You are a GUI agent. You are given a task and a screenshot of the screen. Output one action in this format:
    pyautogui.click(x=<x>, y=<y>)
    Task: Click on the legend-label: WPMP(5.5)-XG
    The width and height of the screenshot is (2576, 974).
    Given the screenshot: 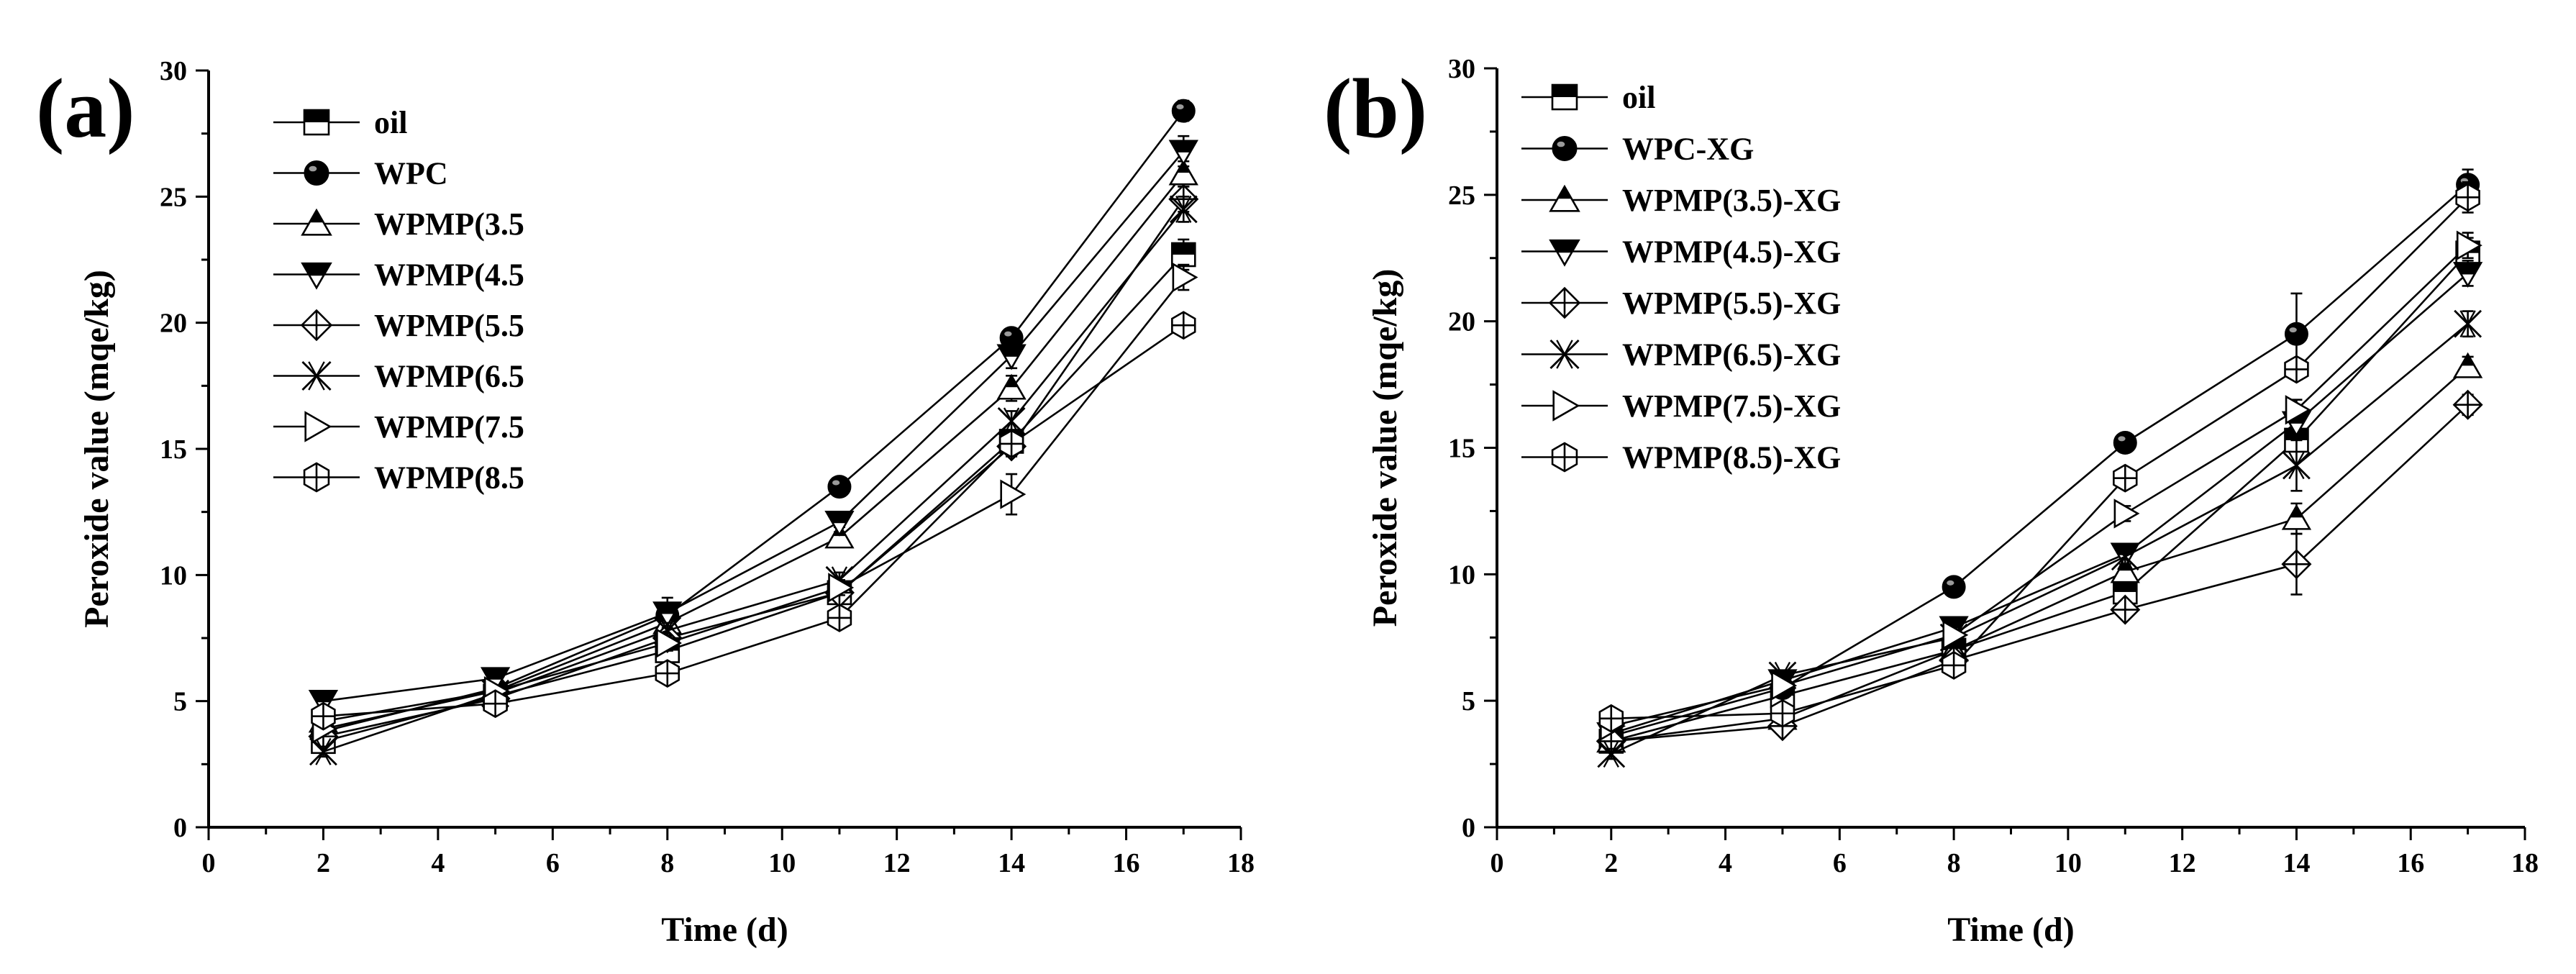 What is the action you would take?
    pyautogui.click(x=1731, y=303)
    